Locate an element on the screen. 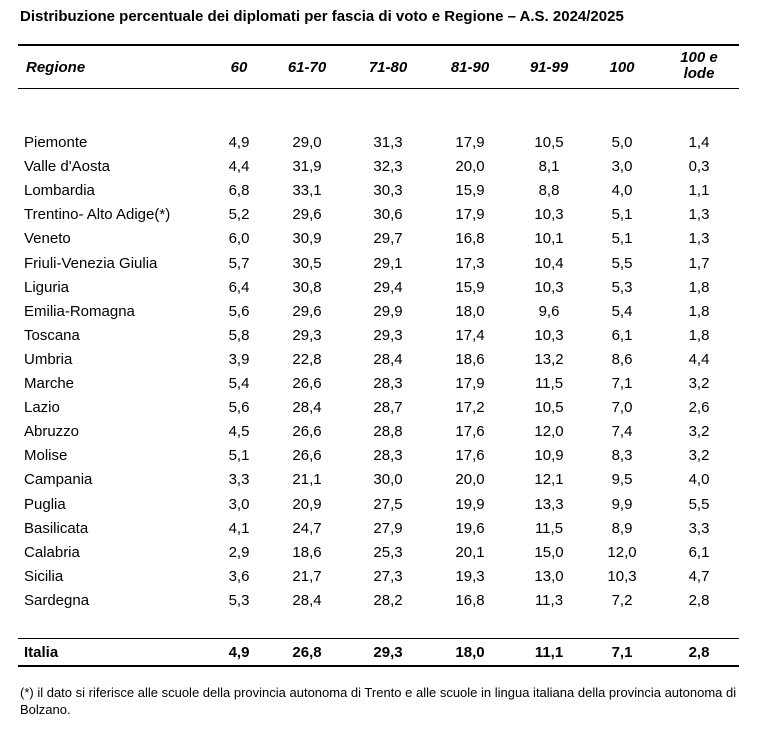  table-cell: 6,1 is located at coordinates (699, 552).